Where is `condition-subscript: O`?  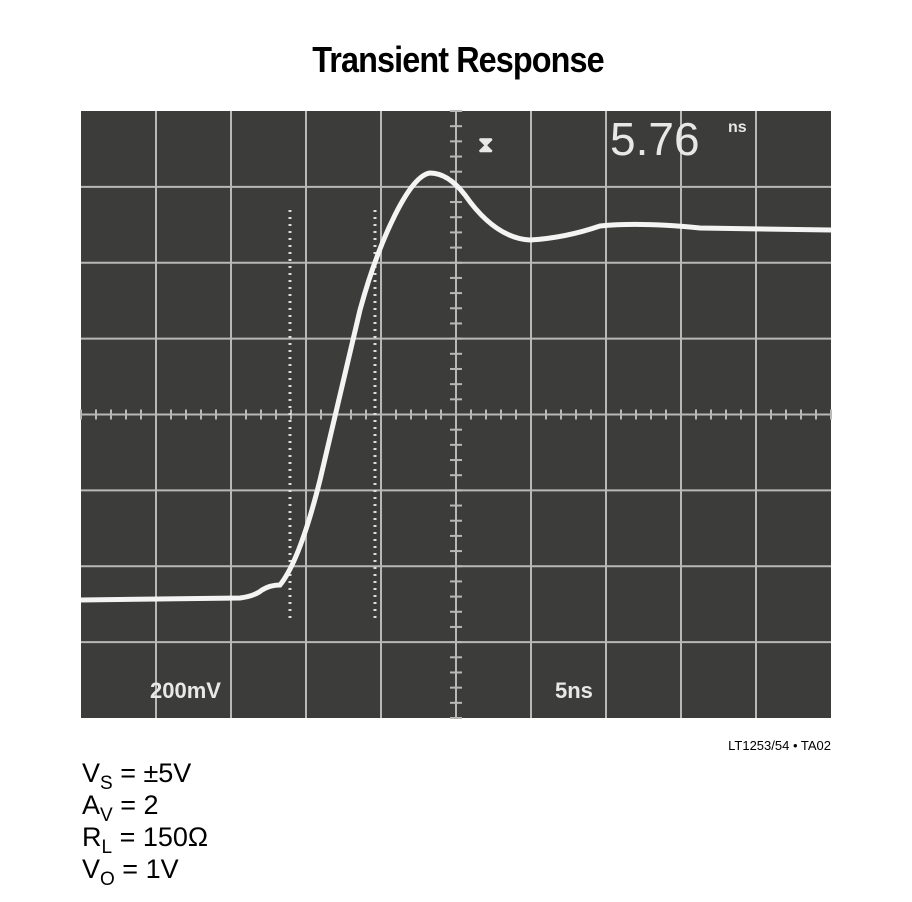 condition-subscript: O is located at coordinates (107, 879).